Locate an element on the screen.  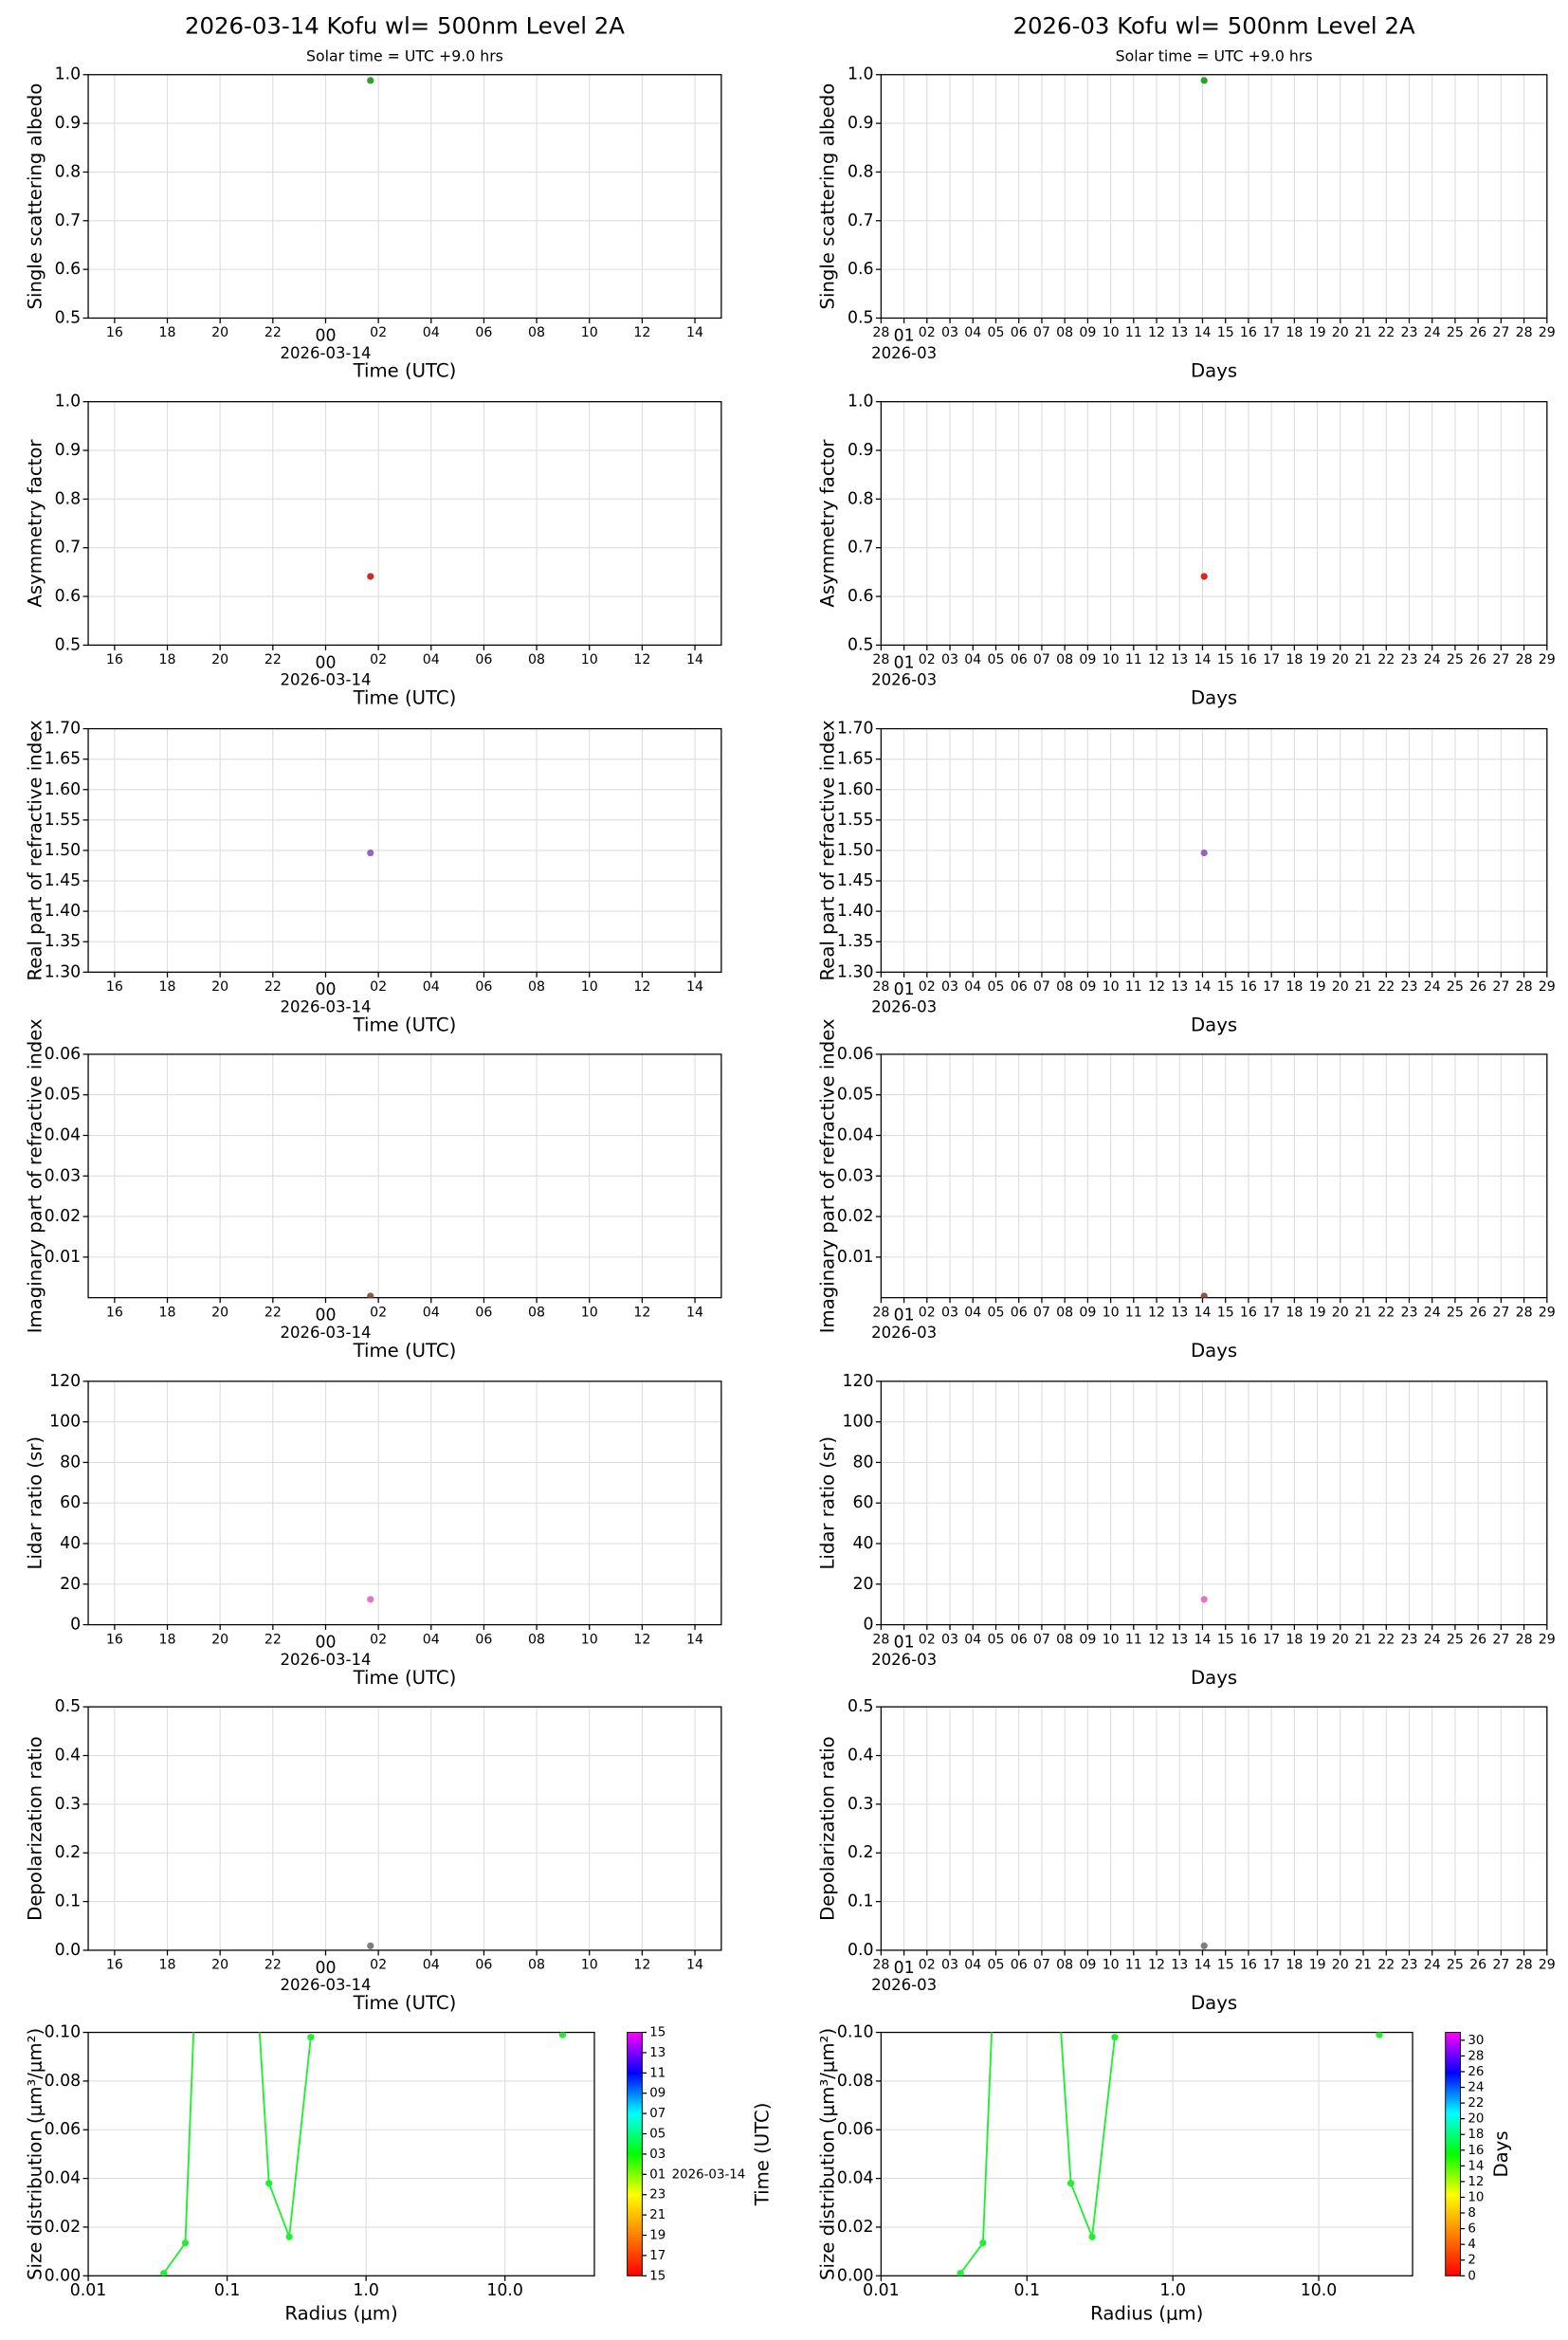
colorbar-tick-label: 11 is located at coordinates (657, 2073).